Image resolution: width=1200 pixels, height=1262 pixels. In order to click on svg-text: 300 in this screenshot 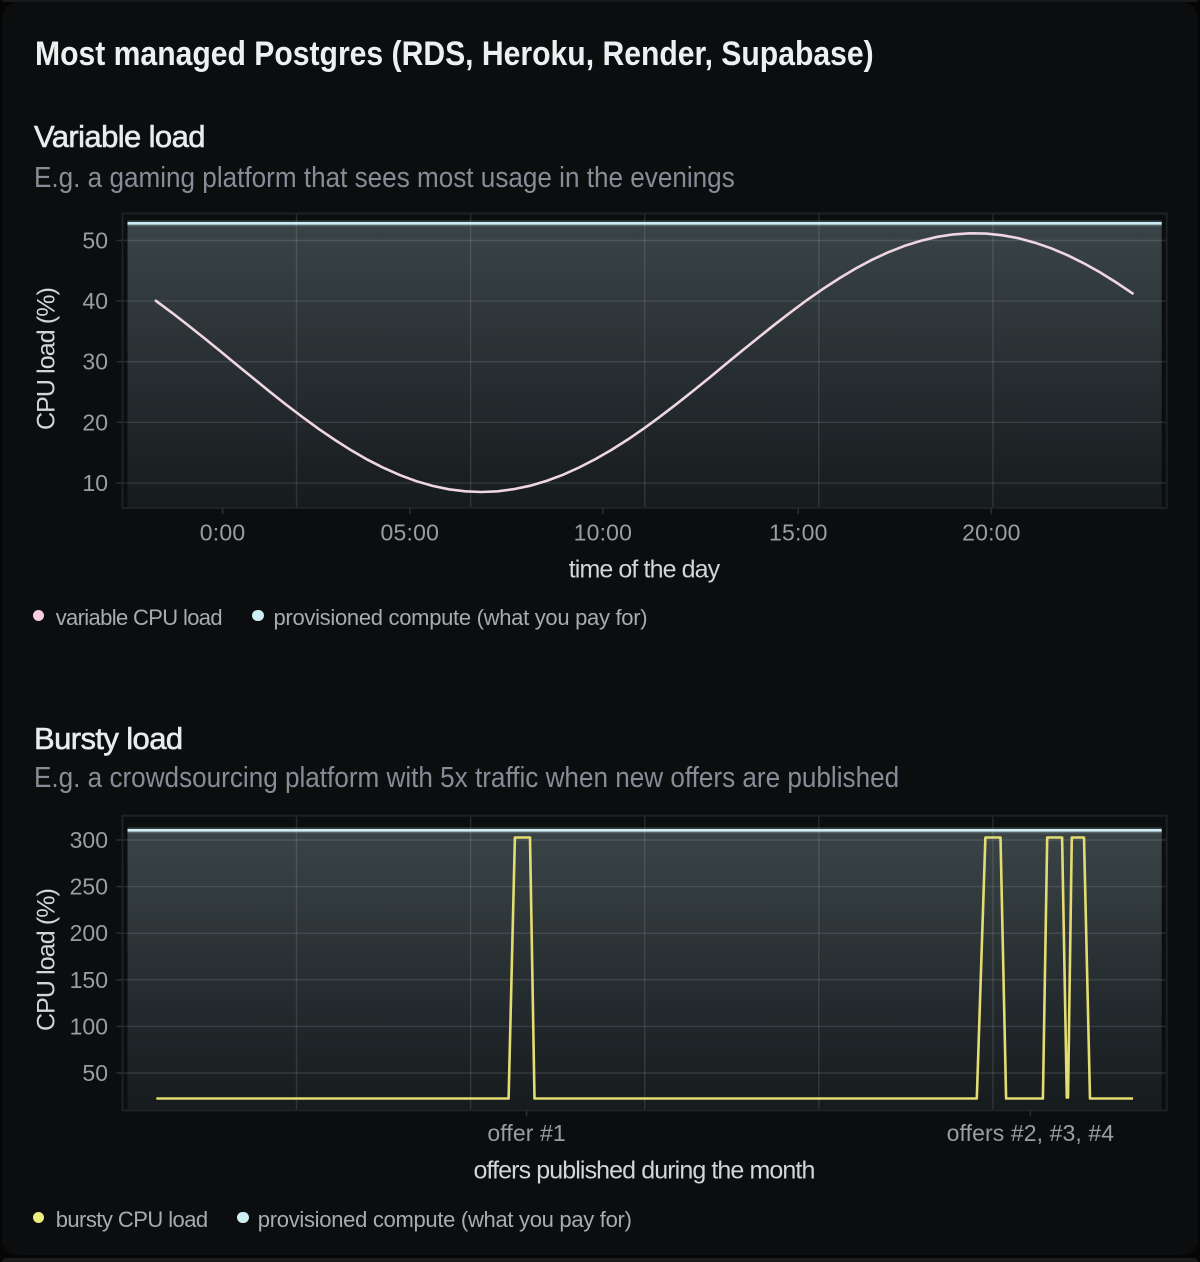, I will do `click(89, 840)`.